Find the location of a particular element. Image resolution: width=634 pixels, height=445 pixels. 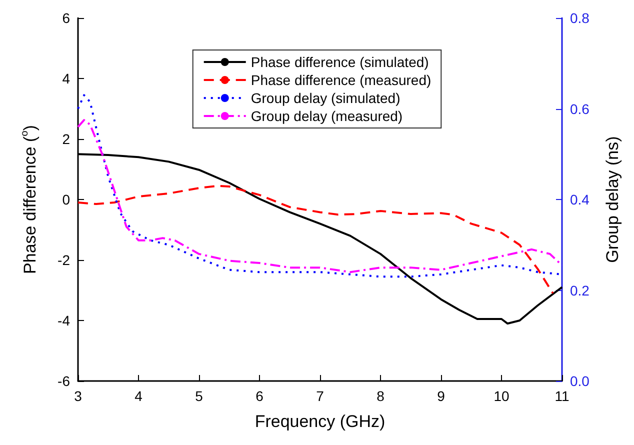

x-tick-label: 8 is located at coordinates (380, 396).